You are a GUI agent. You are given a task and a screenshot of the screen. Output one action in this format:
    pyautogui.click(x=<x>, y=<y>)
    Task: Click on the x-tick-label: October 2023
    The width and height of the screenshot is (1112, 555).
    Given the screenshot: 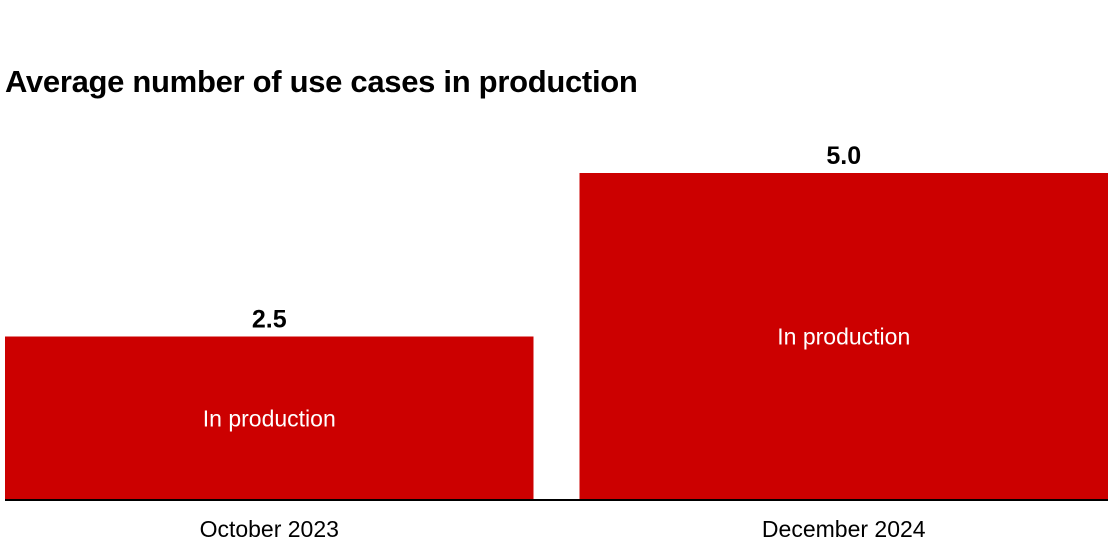 What is the action you would take?
    pyautogui.click(x=269, y=529)
    